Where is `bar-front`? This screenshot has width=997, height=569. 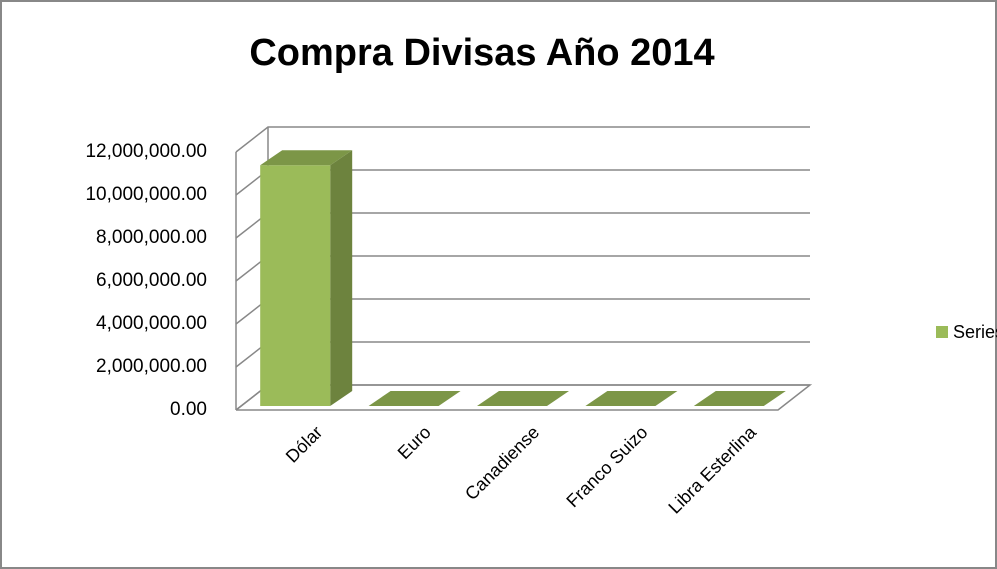
bar-front is located at coordinates (295, 285).